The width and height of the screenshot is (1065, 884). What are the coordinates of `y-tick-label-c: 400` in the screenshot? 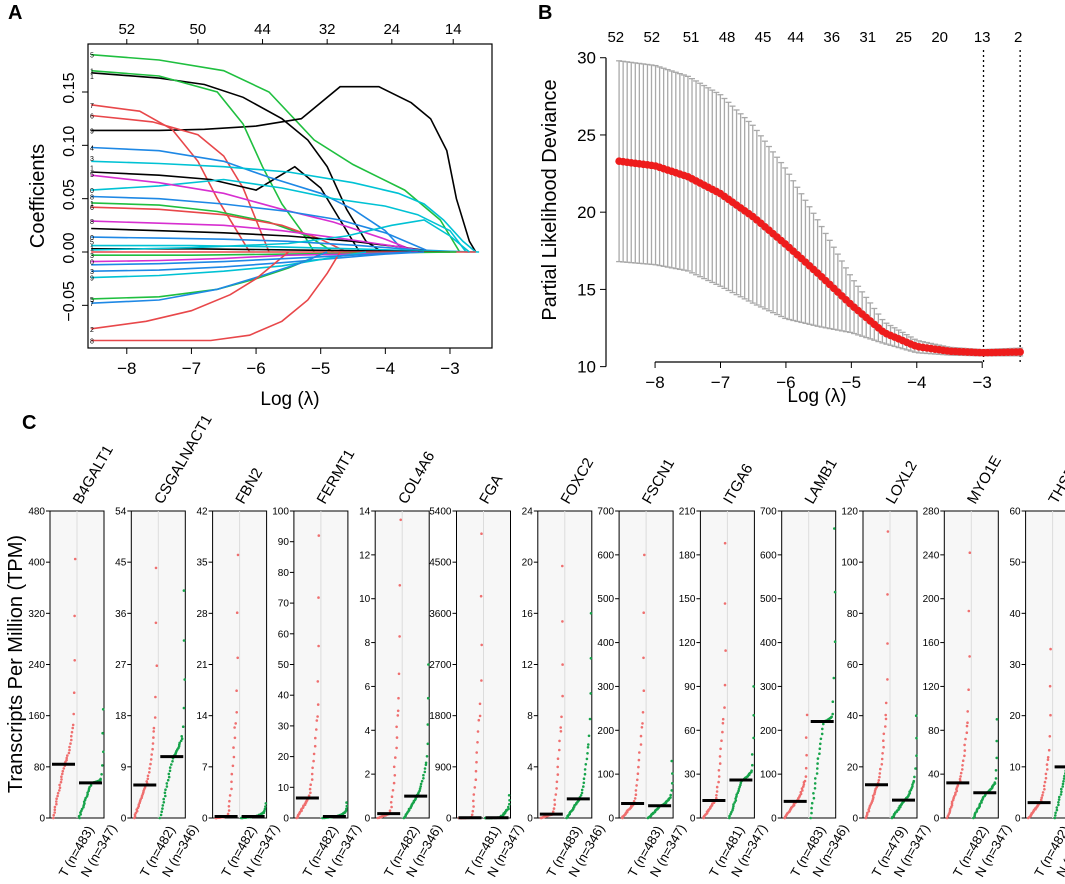 It's located at (605, 643).